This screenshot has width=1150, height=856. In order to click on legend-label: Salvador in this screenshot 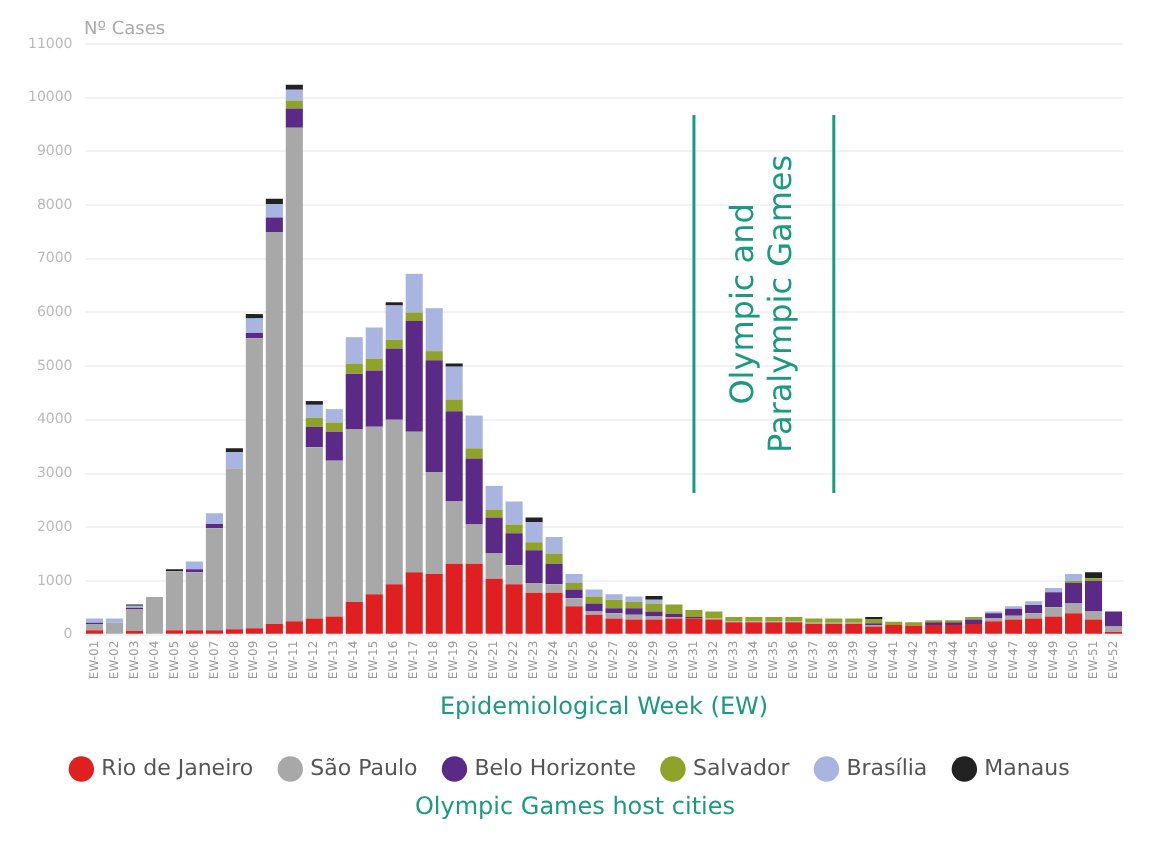, I will do `click(741, 767)`.